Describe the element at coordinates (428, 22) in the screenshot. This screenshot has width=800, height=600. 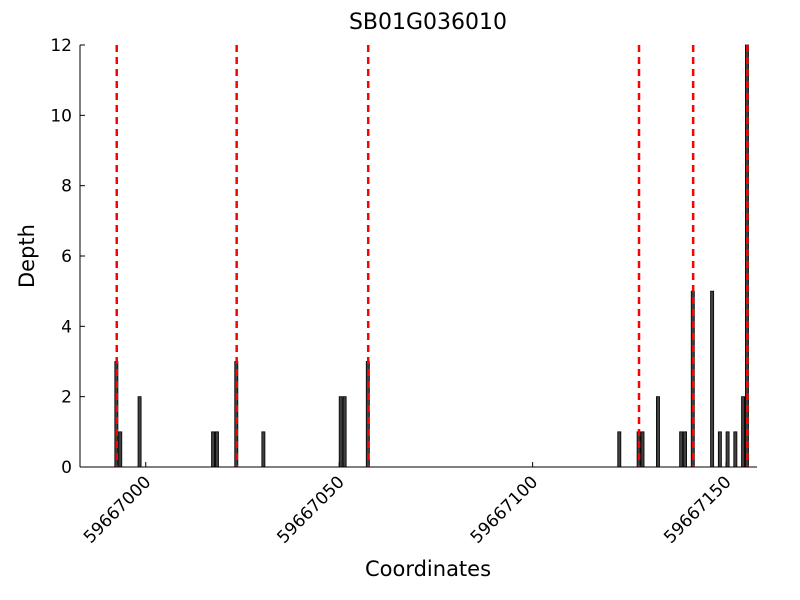
I see `chart-title: SB01G036010` at that location.